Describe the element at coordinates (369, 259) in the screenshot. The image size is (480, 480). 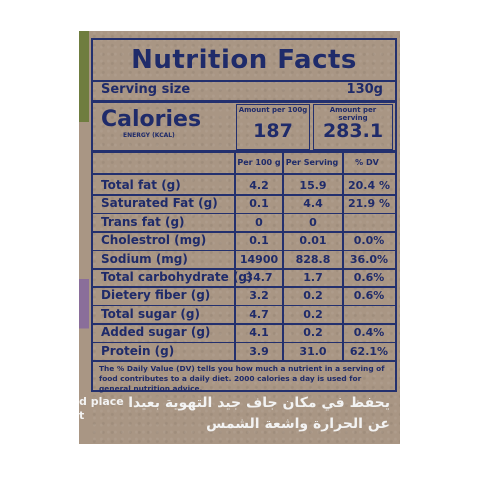
I see `nutrient-dv: 36.0%` at that location.